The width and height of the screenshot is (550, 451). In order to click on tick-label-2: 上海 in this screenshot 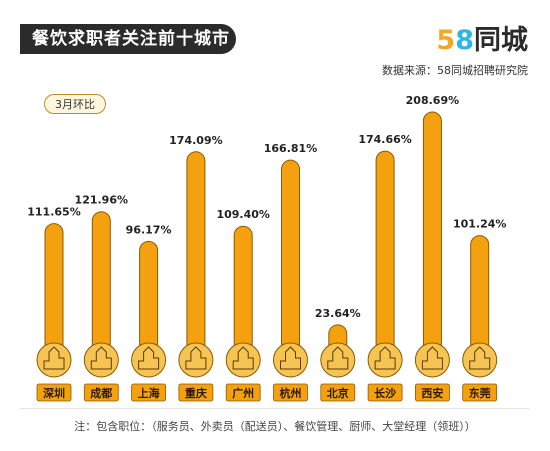, I will do `click(149, 393)`.